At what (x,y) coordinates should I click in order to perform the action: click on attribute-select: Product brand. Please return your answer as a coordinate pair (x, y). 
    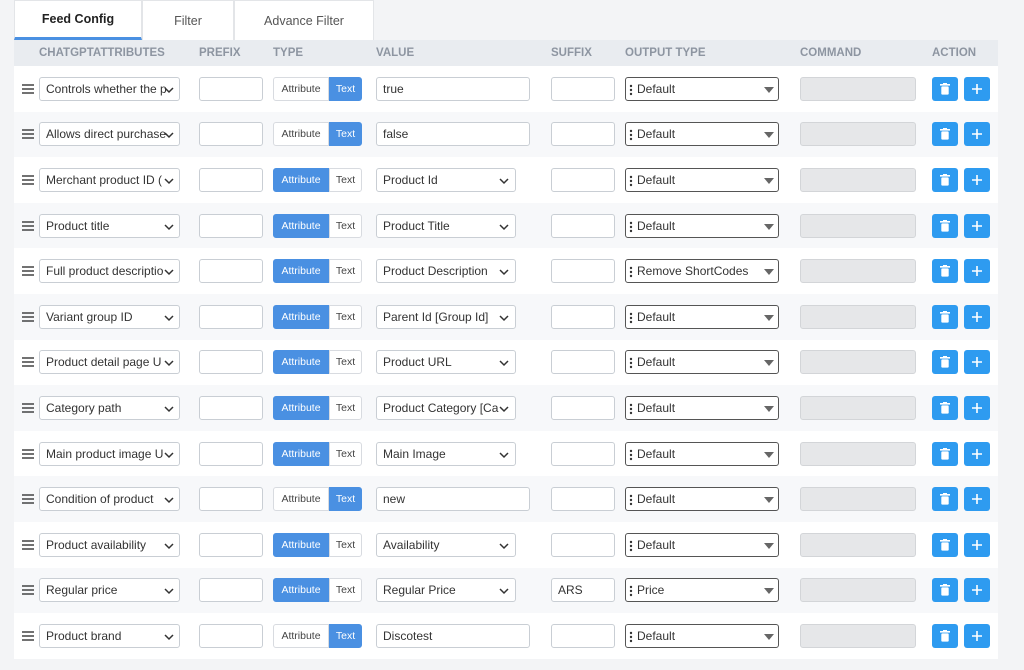
    Looking at the image, I should click on (109, 635).